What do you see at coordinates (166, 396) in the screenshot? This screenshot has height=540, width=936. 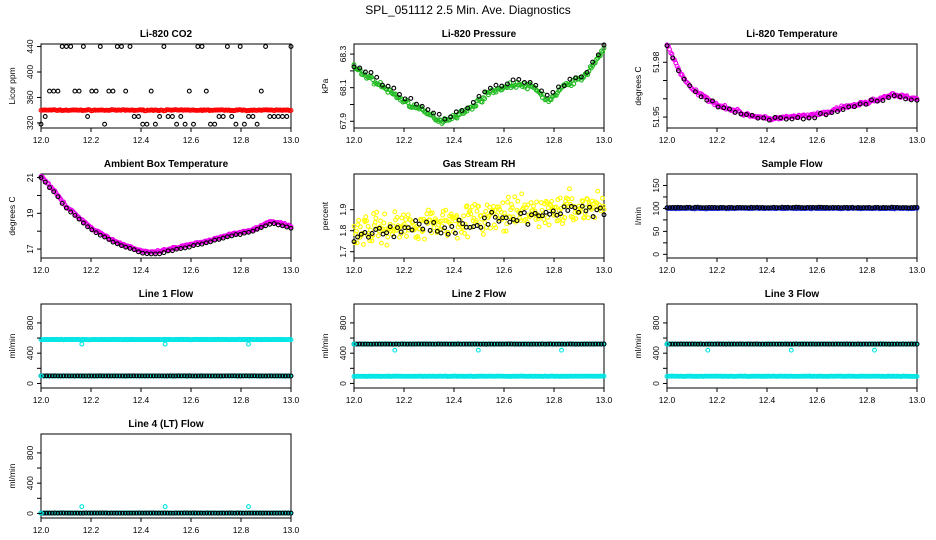 I see `x-axis: 12.0 12.2 12.4 12.6 12.8 13.0` at bounding box center [166, 396].